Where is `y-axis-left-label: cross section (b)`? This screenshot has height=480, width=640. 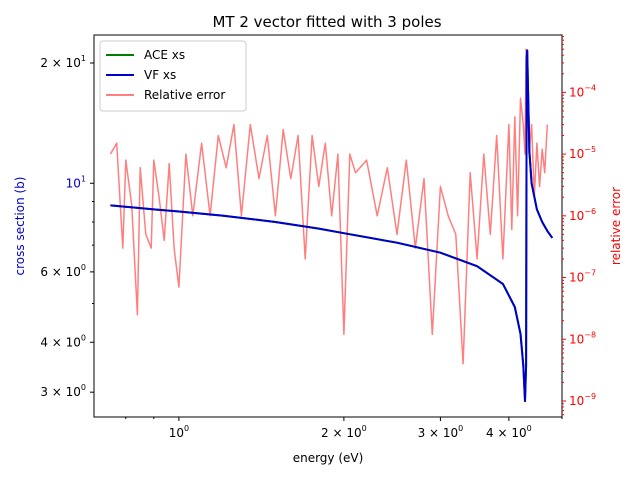
y-axis-left-label: cross section (b) is located at coordinates (20, 226).